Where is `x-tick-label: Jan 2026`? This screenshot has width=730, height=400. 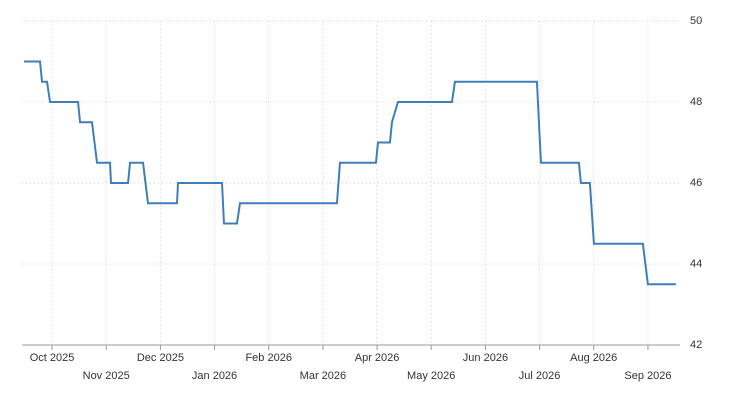
x-tick-label: Jan 2026 is located at coordinates (214, 376).